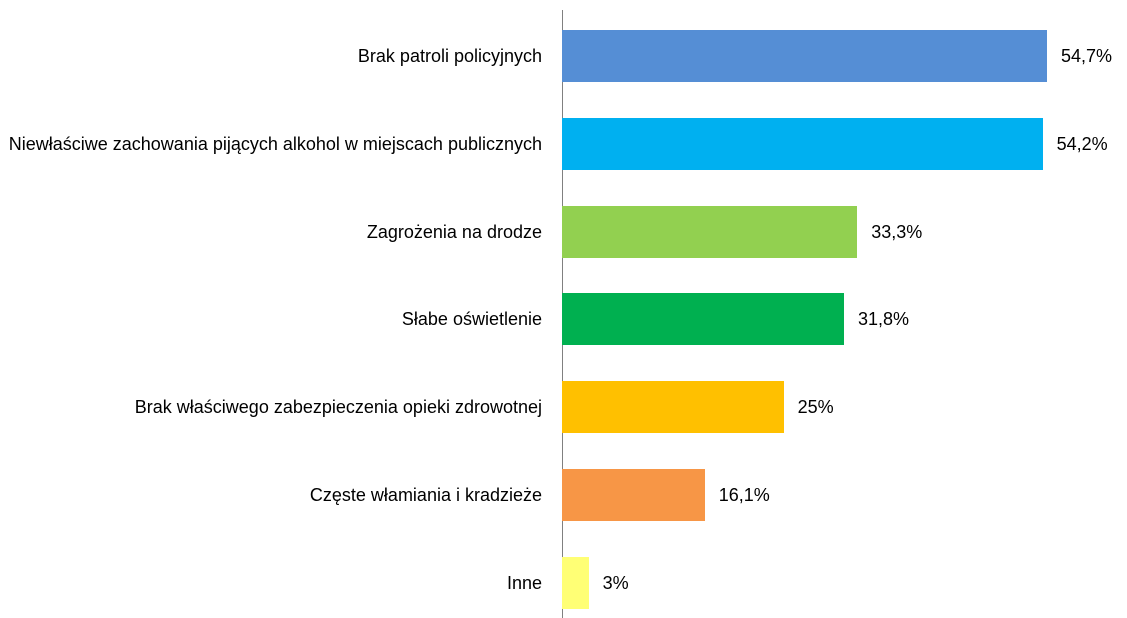 This screenshot has width=1127, height=618. What do you see at coordinates (883, 319) in the screenshot?
I see `value-label: 31,8%` at bounding box center [883, 319].